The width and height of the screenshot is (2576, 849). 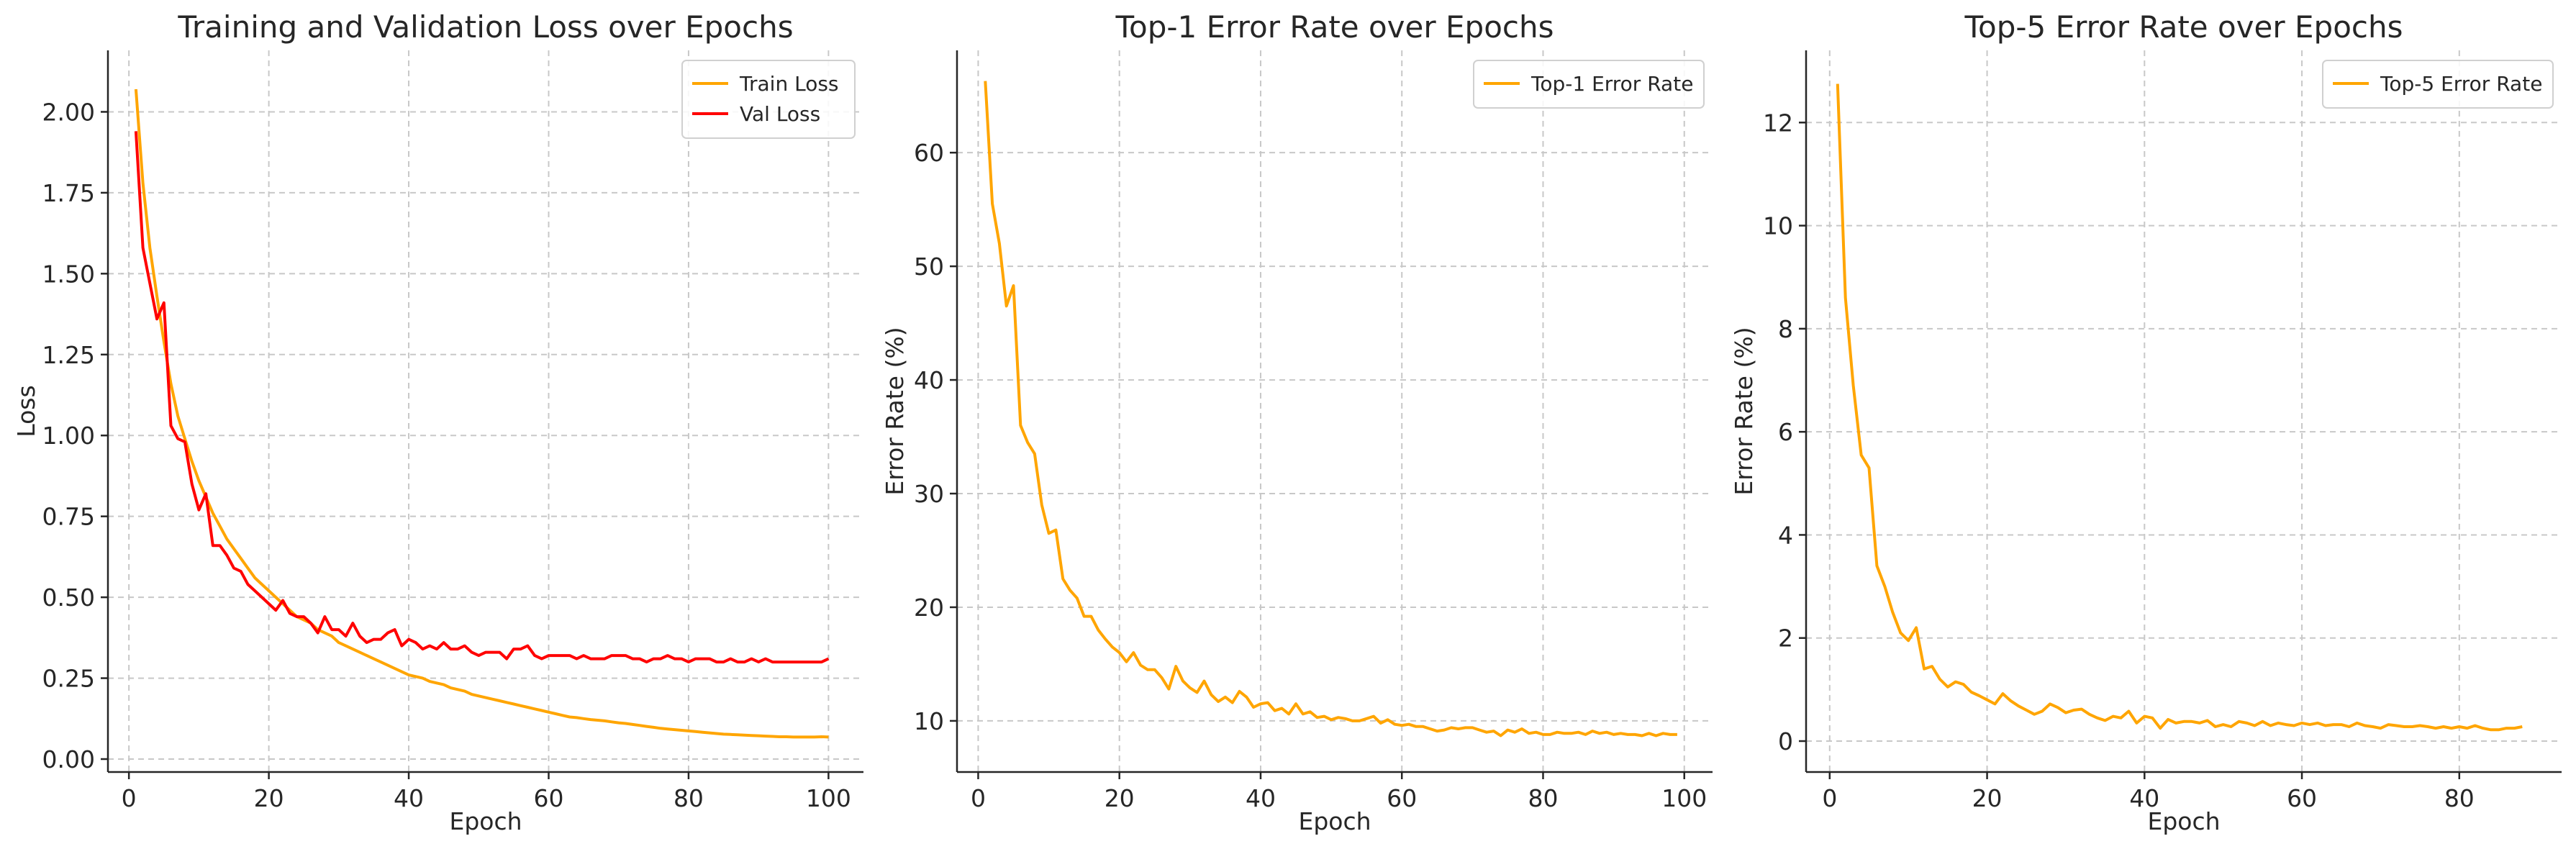 What do you see at coordinates (929, 608) in the screenshot?
I see `y-tick-label: 20` at bounding box center [929, 608].